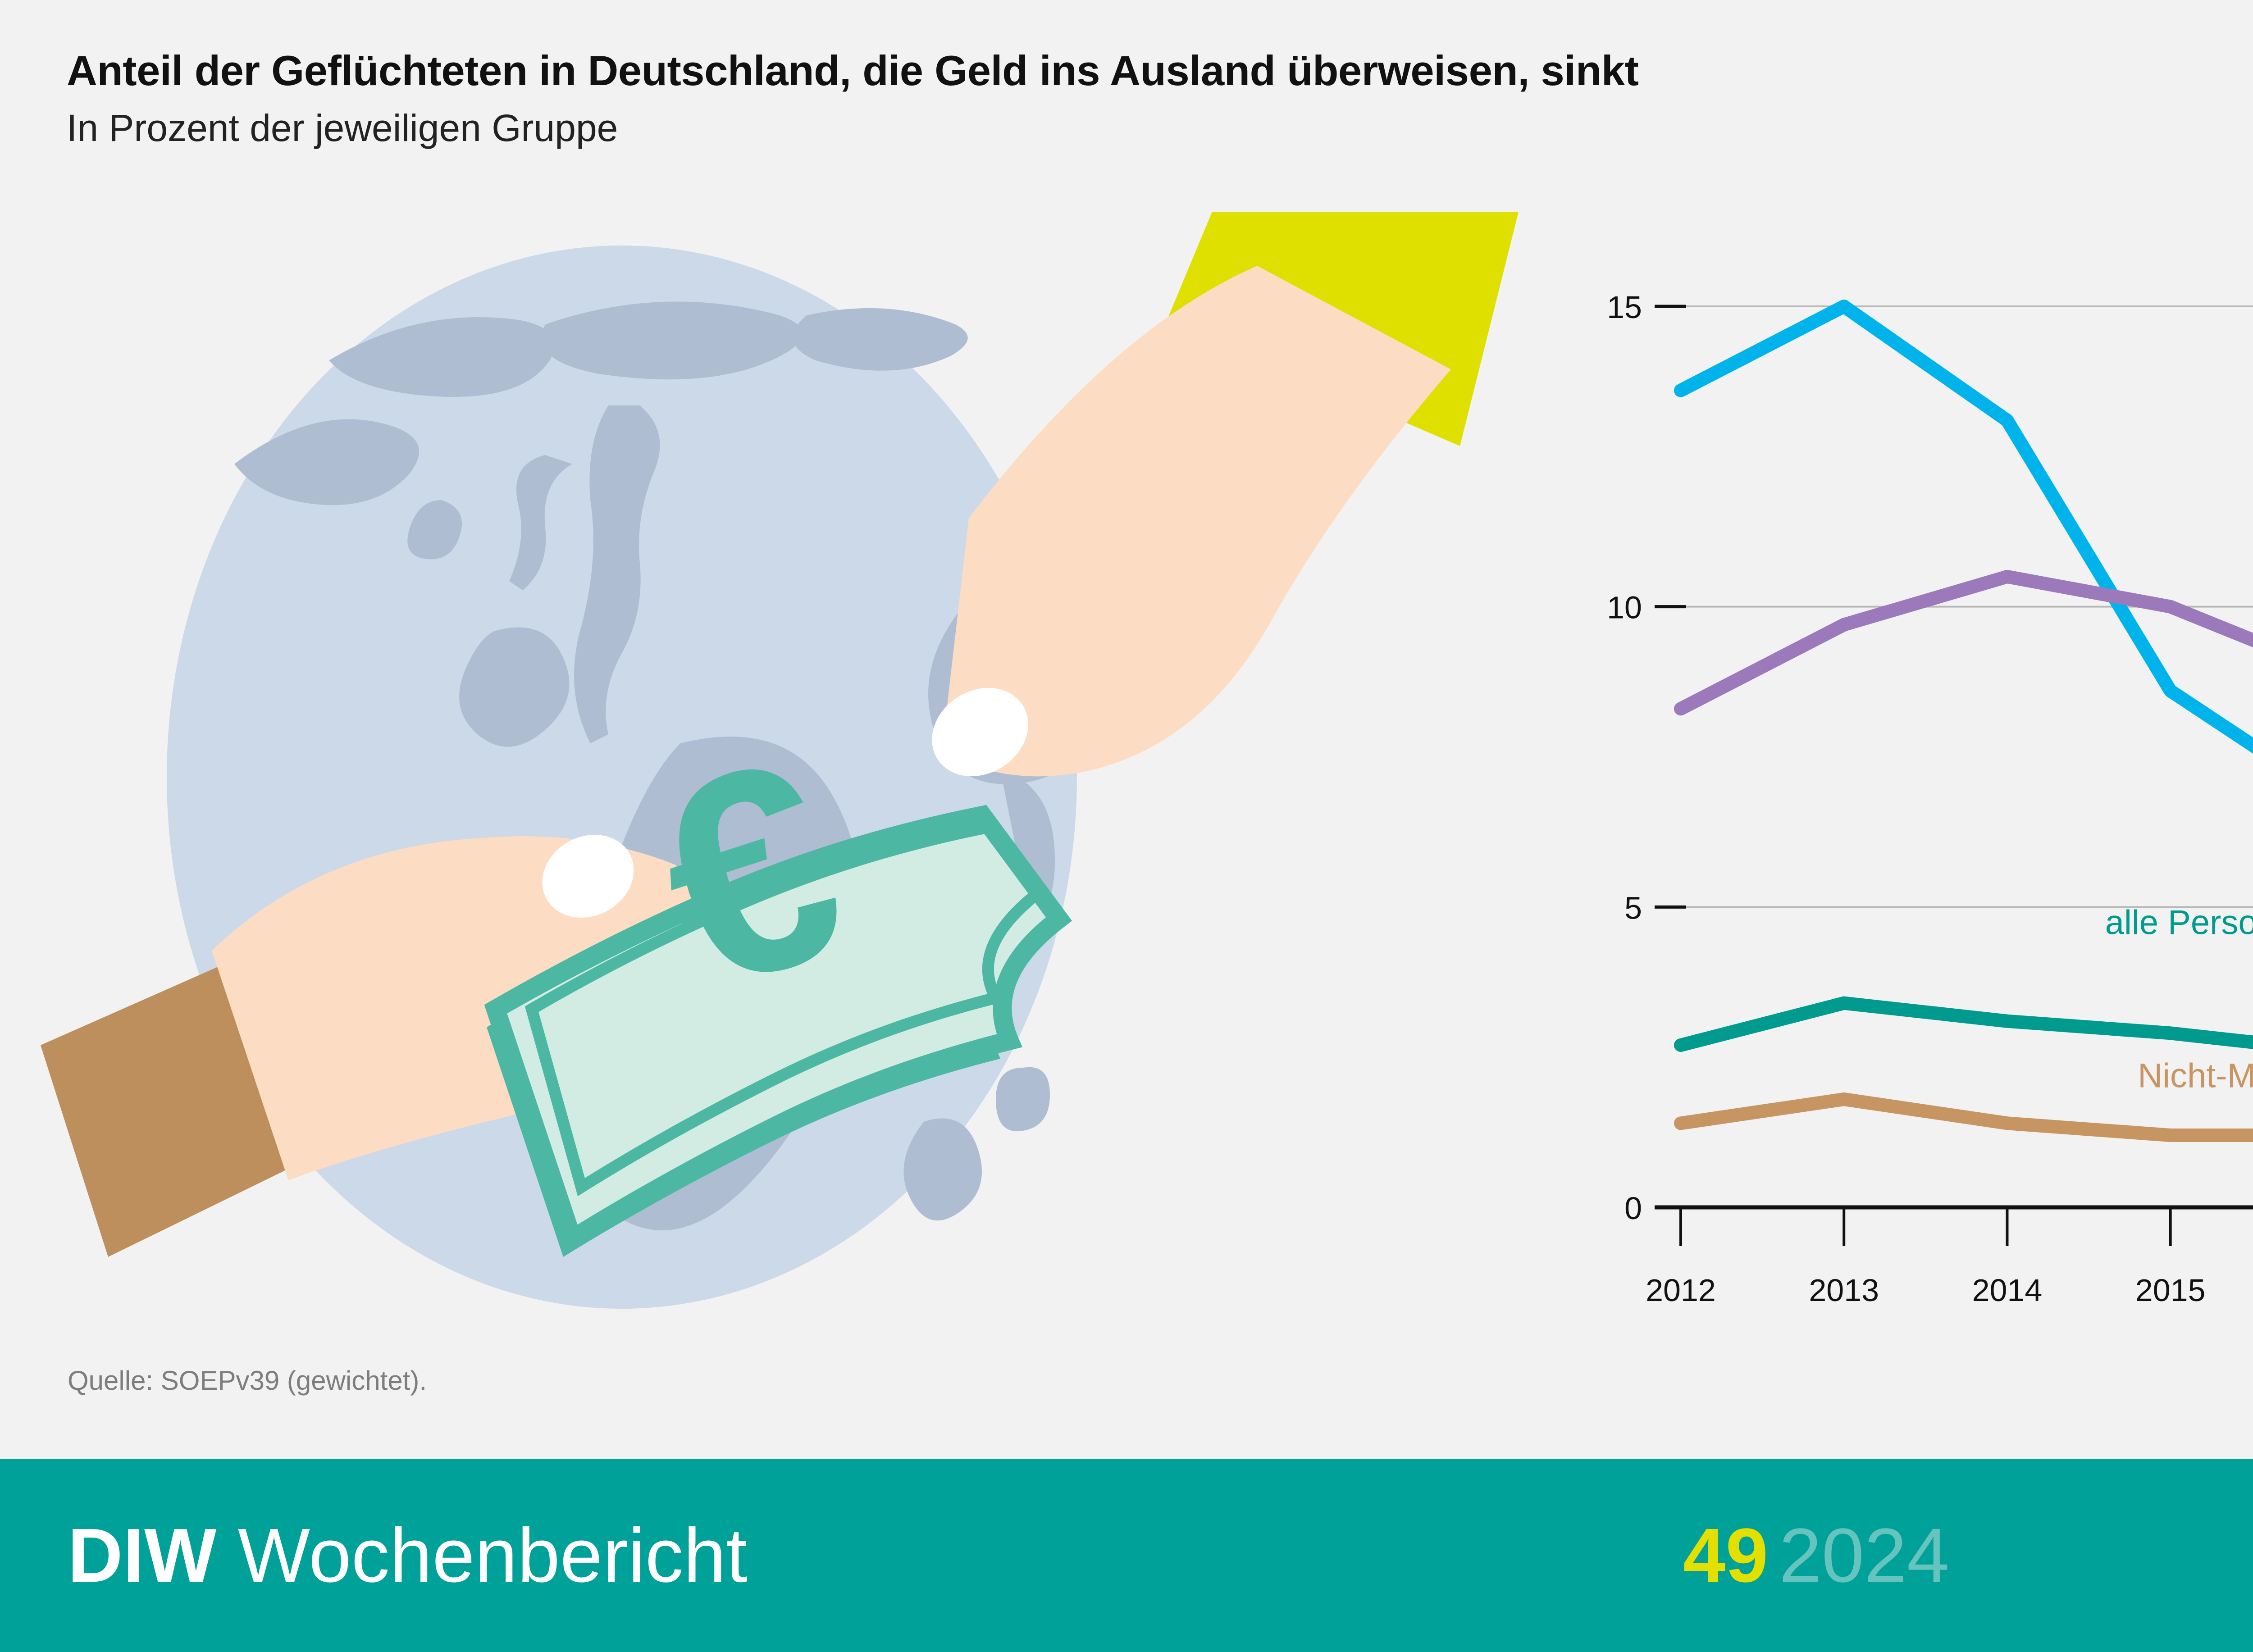  I want to click on x-tick-label-2012: 2012, so click(1681, 1291).